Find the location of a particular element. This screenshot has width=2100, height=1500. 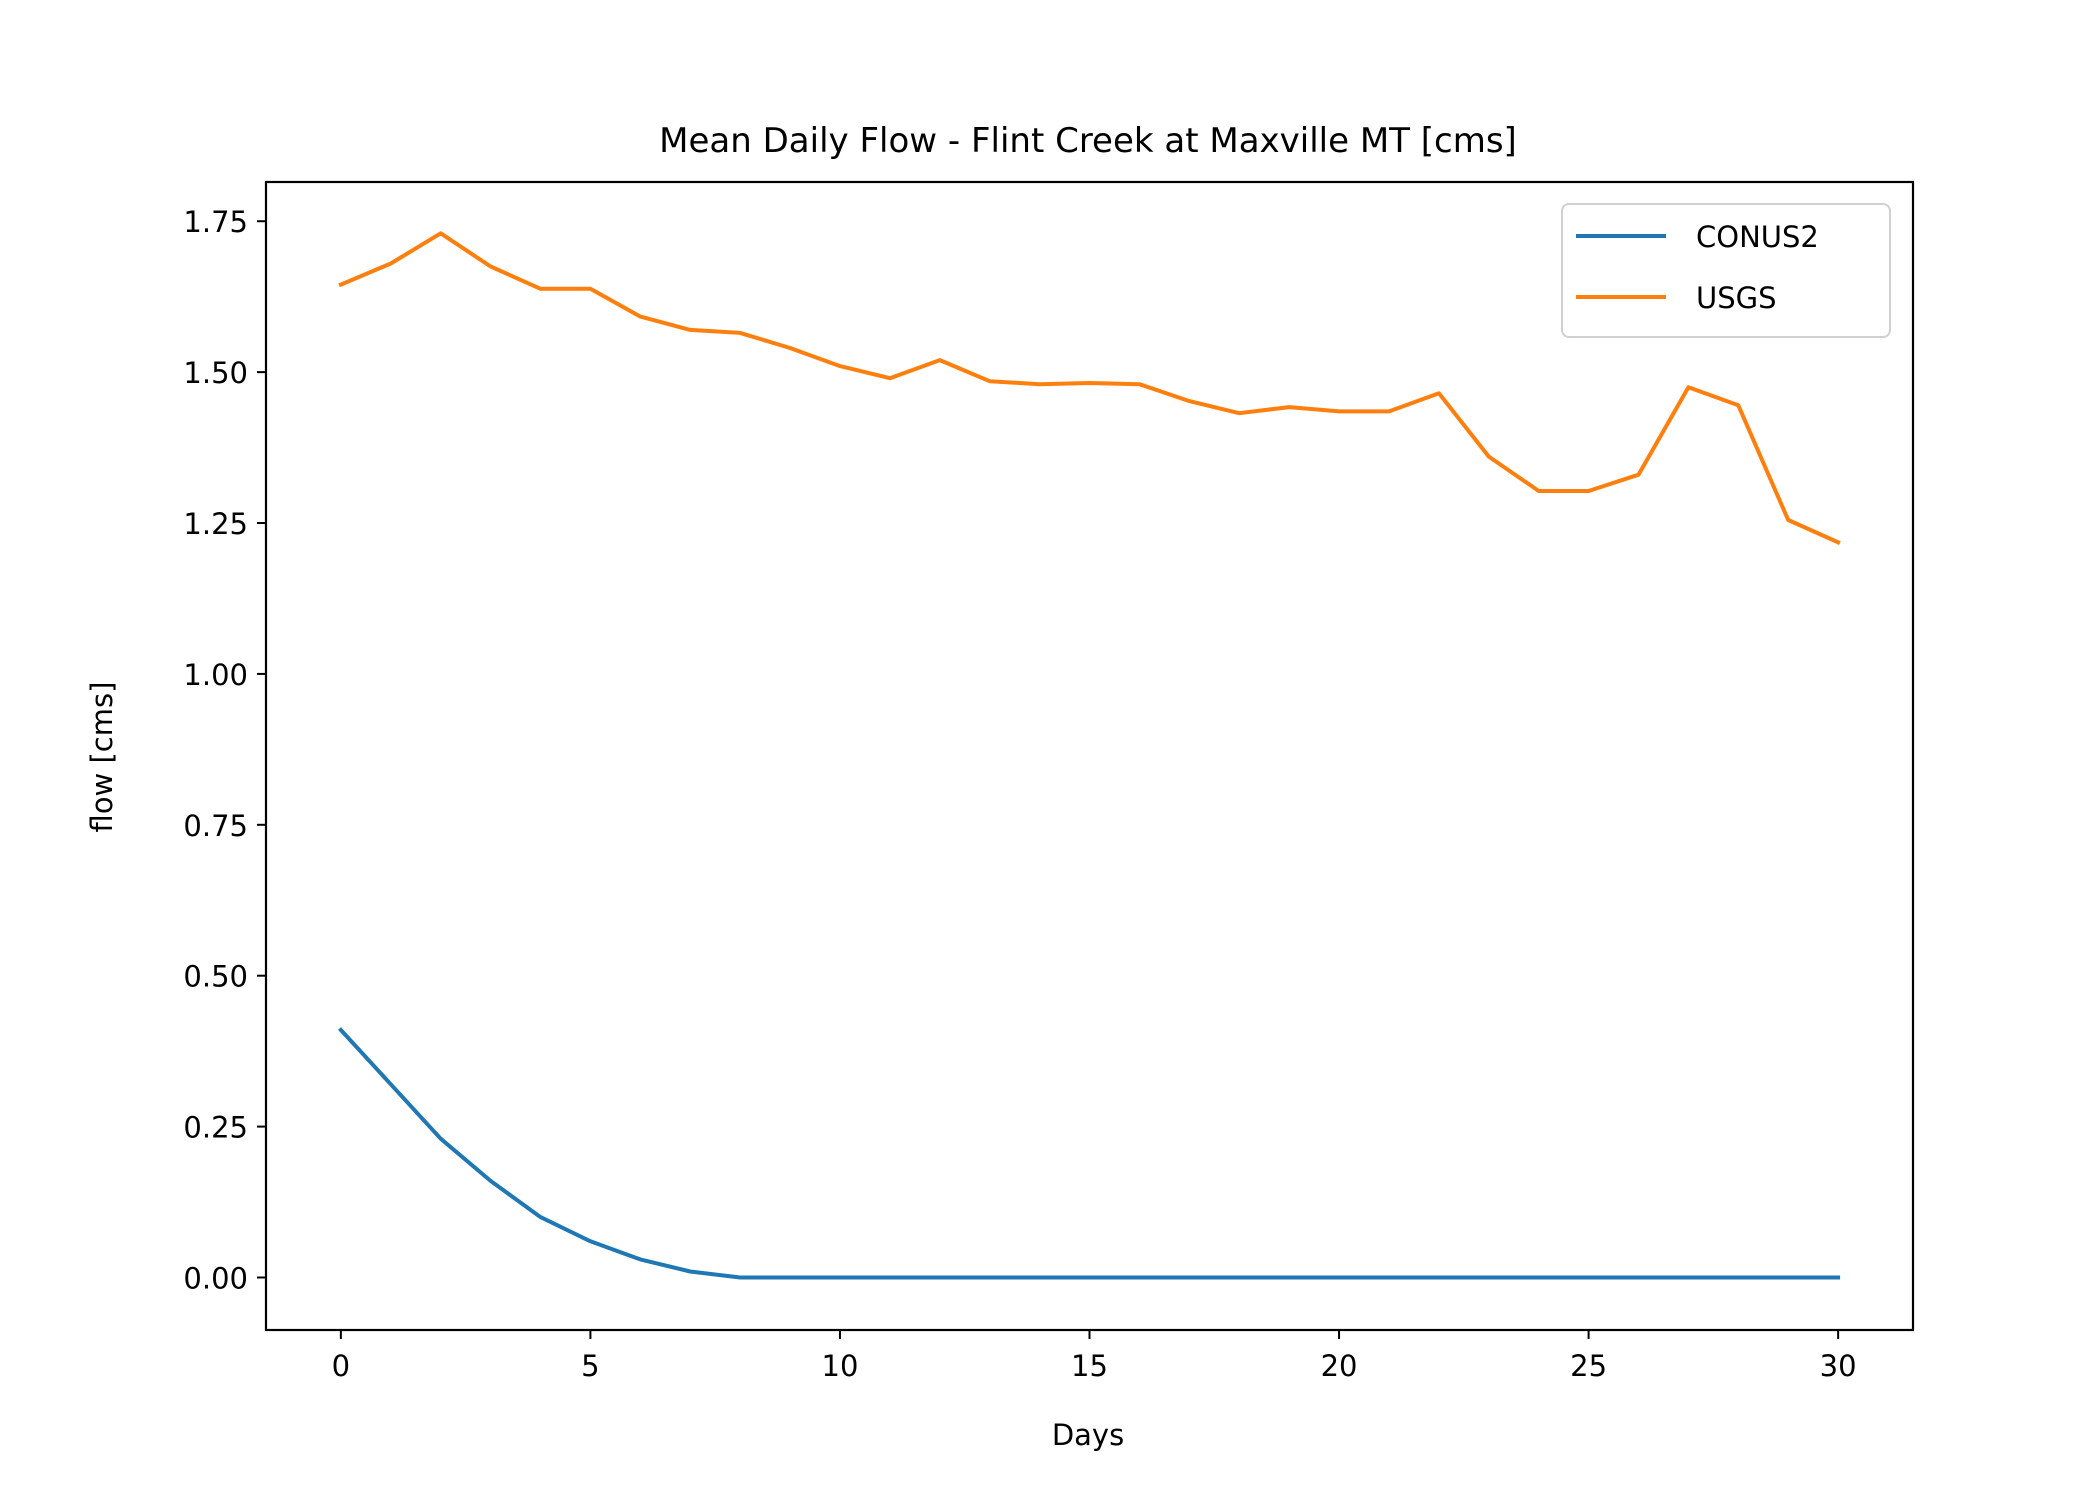

x-tick-label: 30 is located at coordinates (1838, 1366).